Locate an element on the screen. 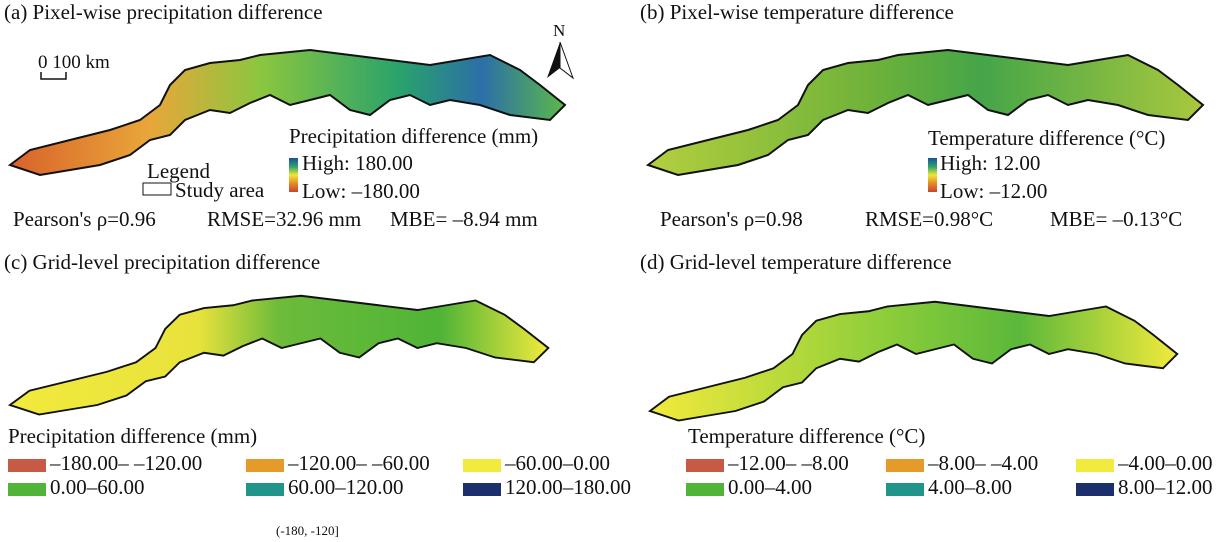 The width and height of the screenshot is (1226, 542). panel-d-legend-title: Temperature difference (°C) is located at coordinates (807, 436).